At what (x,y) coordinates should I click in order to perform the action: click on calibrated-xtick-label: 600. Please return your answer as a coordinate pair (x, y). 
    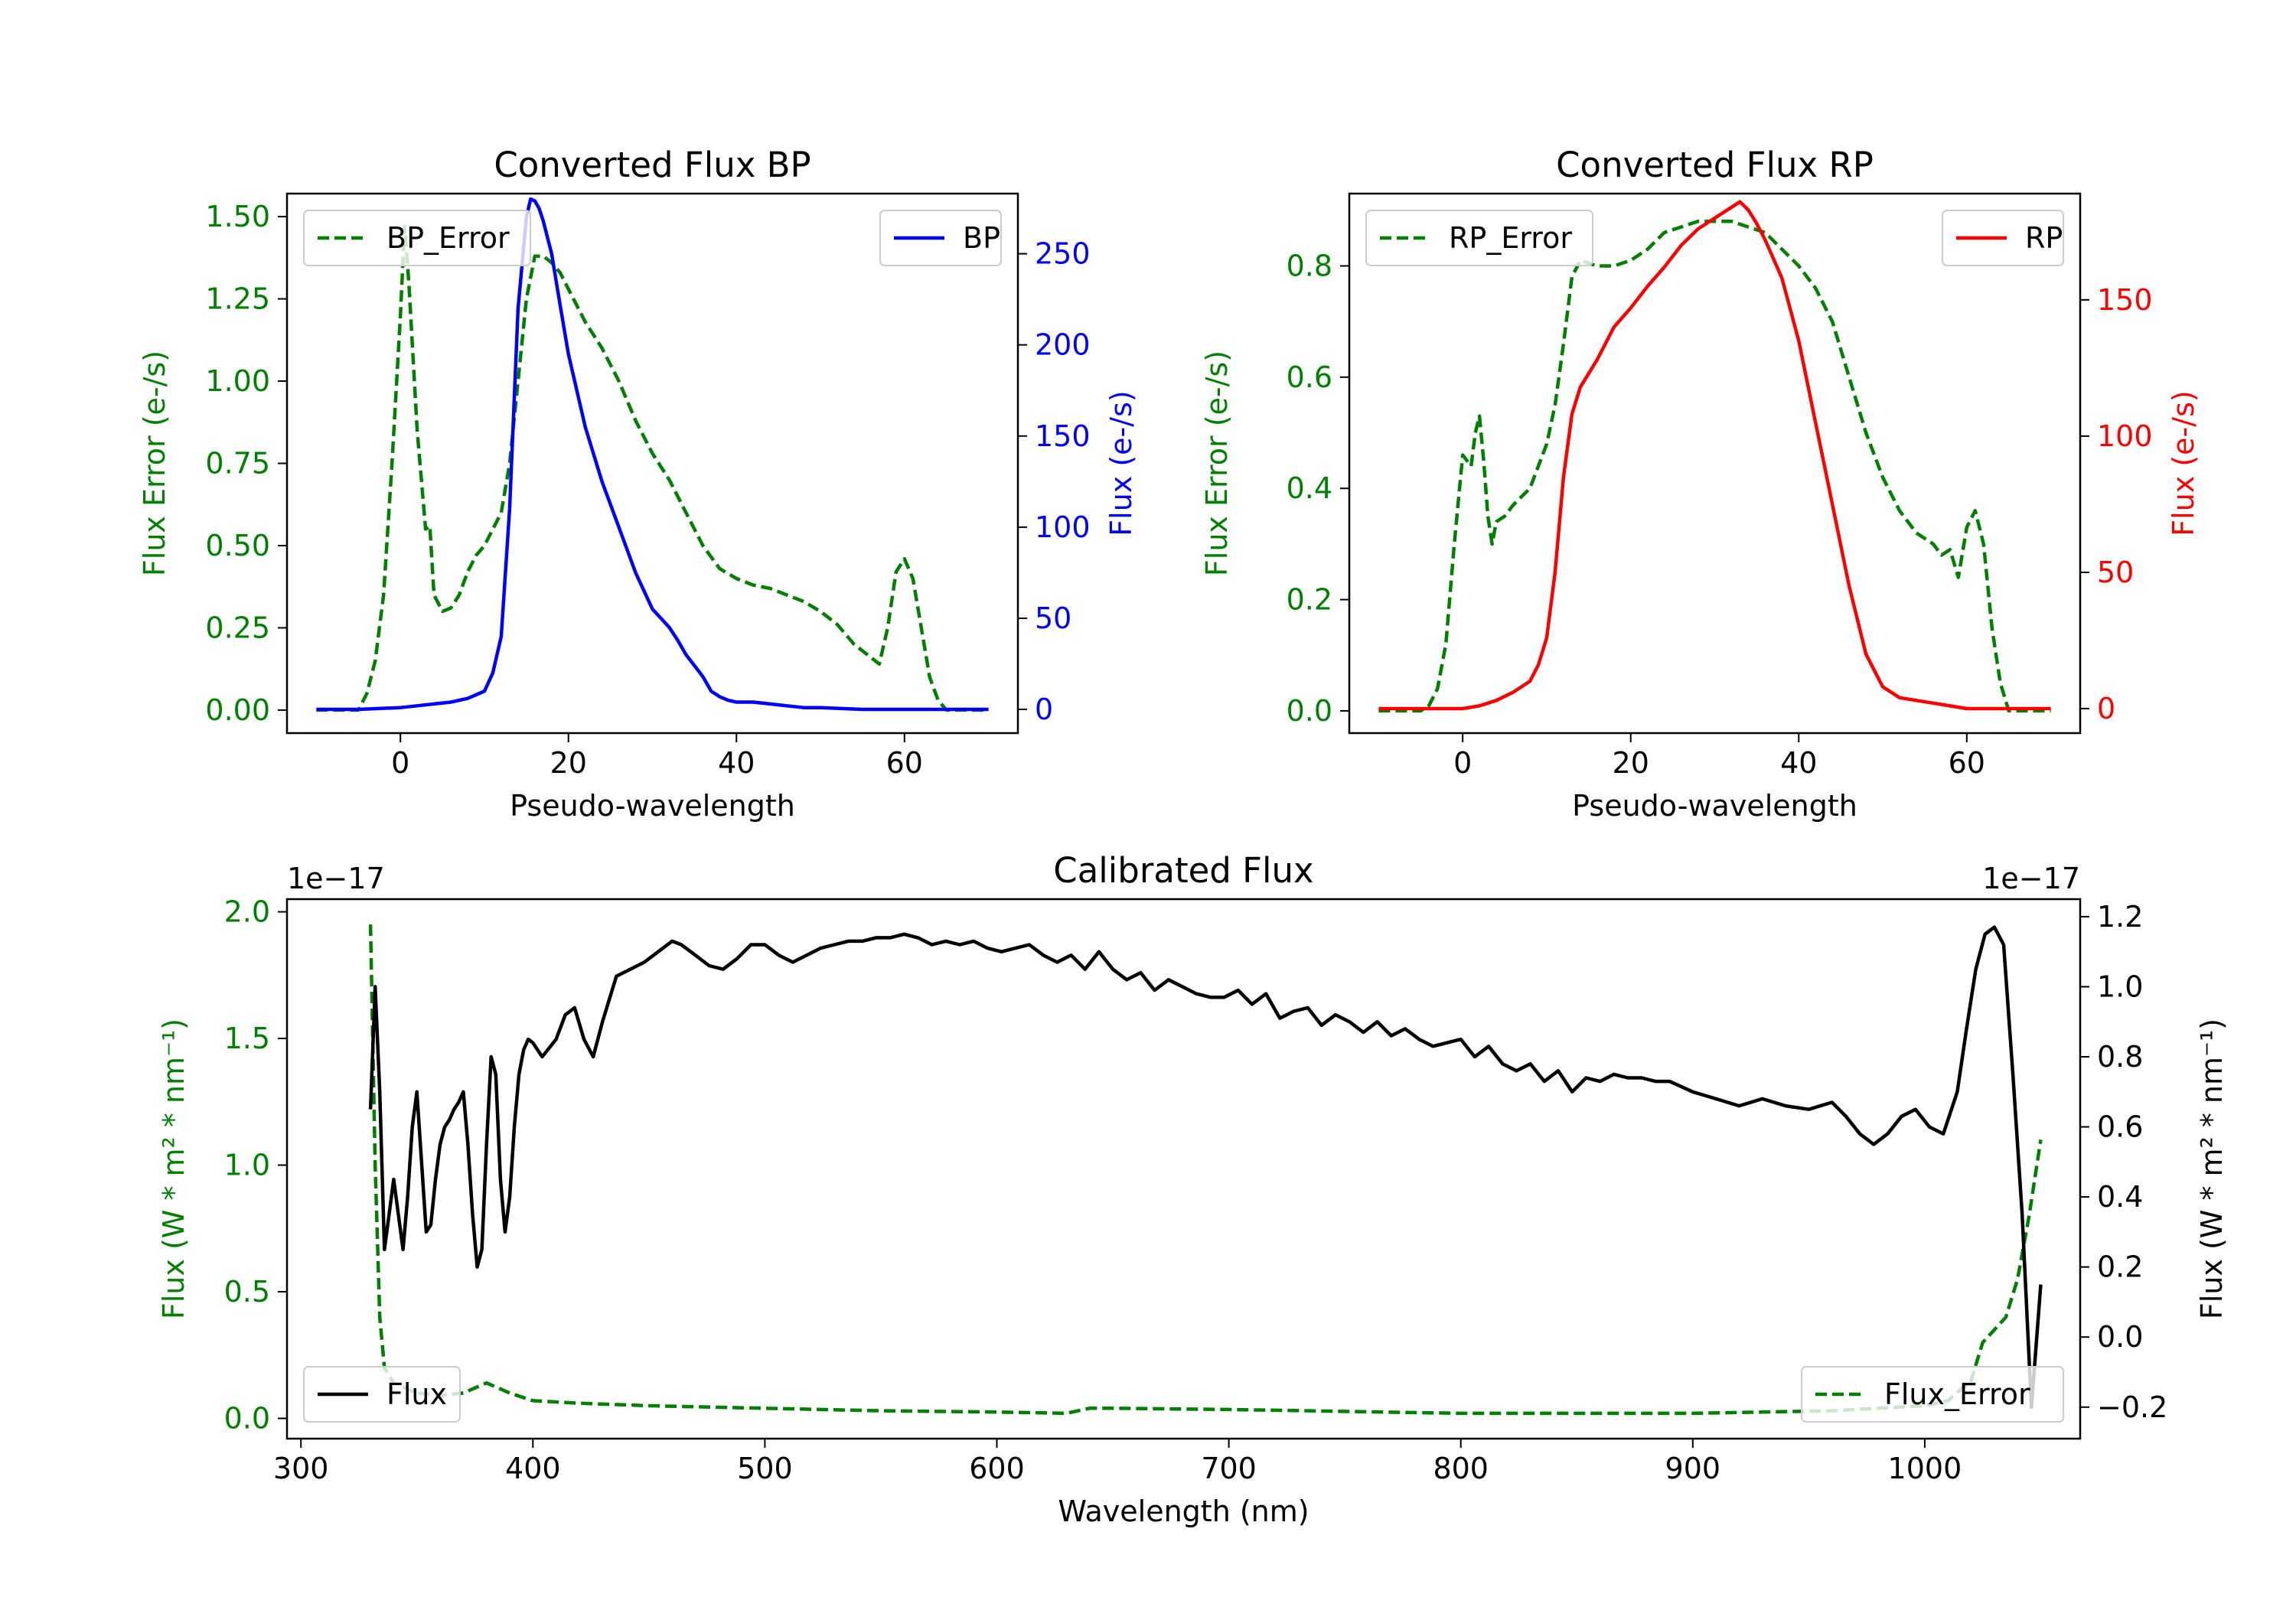
    Looking at the image, I should click on (997, 1468).